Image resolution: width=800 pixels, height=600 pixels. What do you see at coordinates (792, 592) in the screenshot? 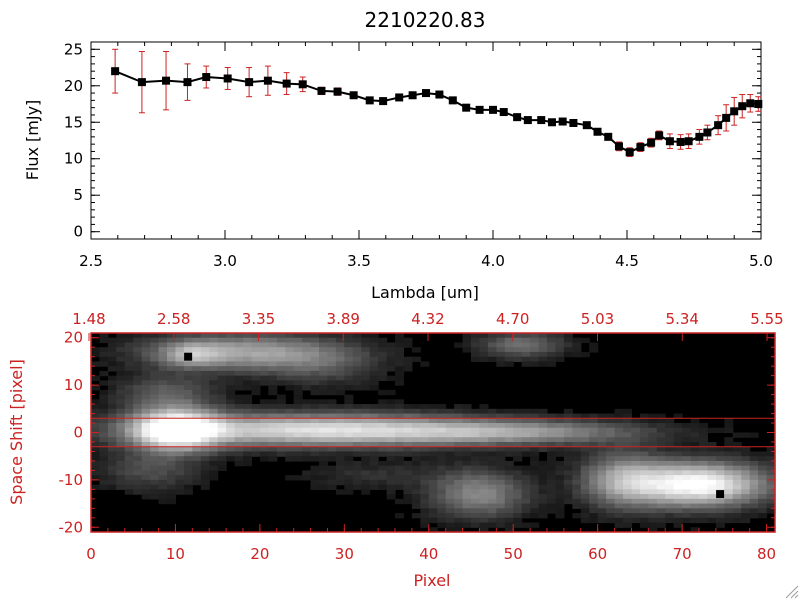
I see `resize-grip-icon` at bounding box center [792, 592].